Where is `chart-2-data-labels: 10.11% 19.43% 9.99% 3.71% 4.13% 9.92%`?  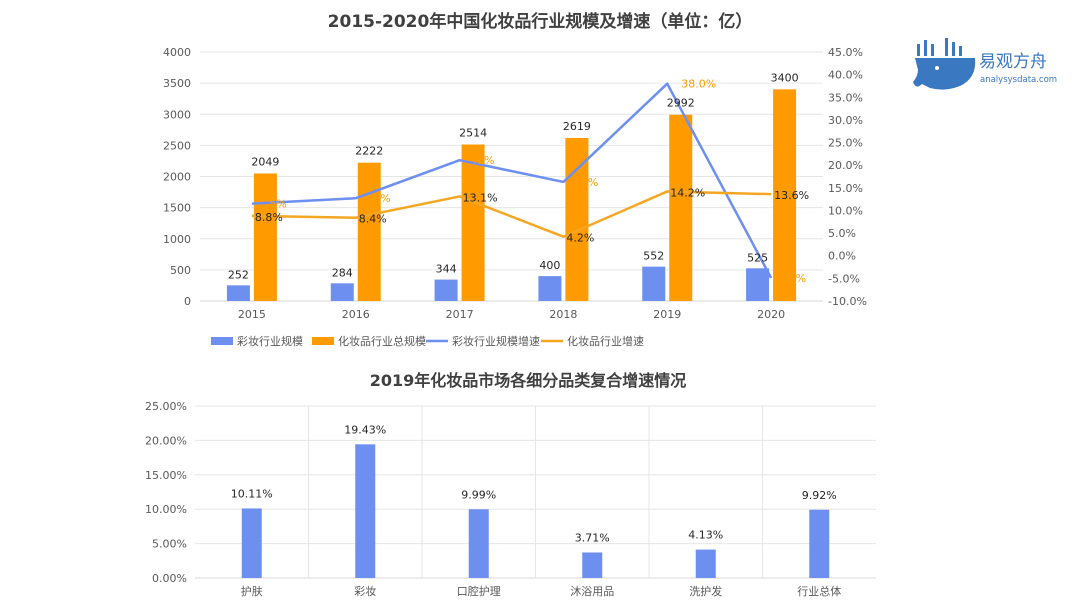 chart-2-data-labels: 10.11% 19.43% 9.99% 3.71% 4.13% 9.92% is located at coordinates (534, 483).